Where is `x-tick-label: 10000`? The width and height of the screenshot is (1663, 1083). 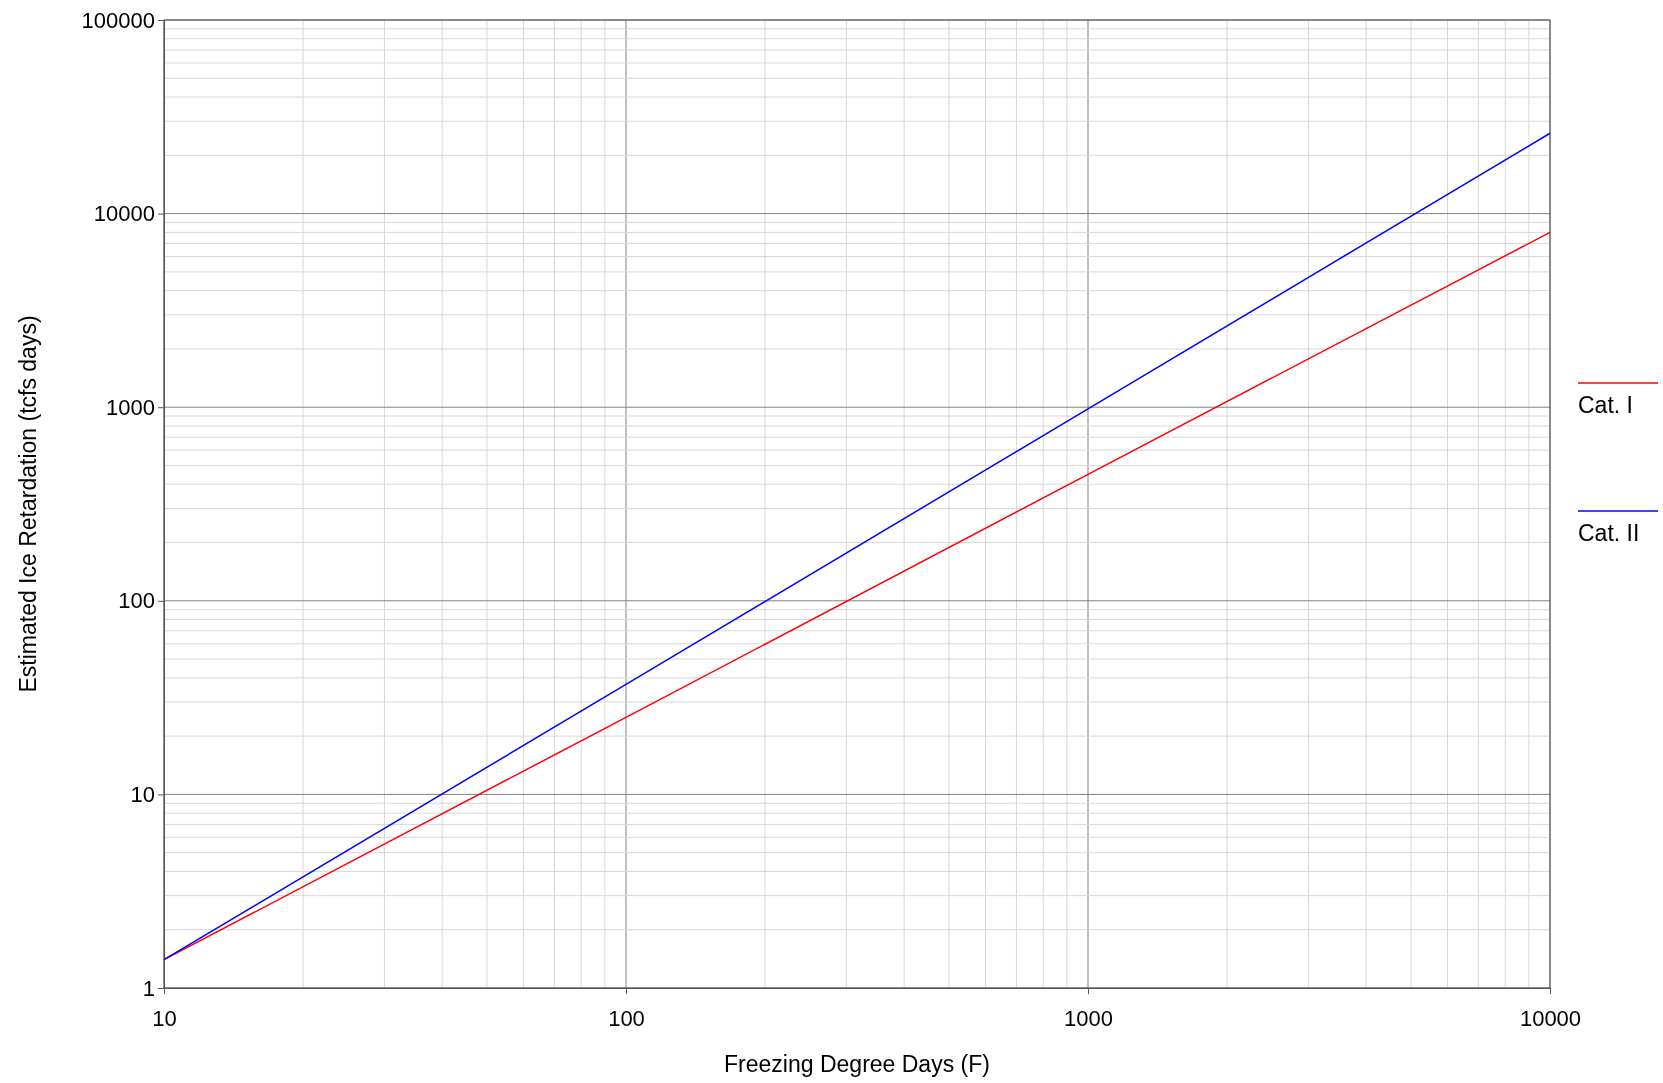
x-tick-label: 10000 is located at coordinates (1550, 1018).